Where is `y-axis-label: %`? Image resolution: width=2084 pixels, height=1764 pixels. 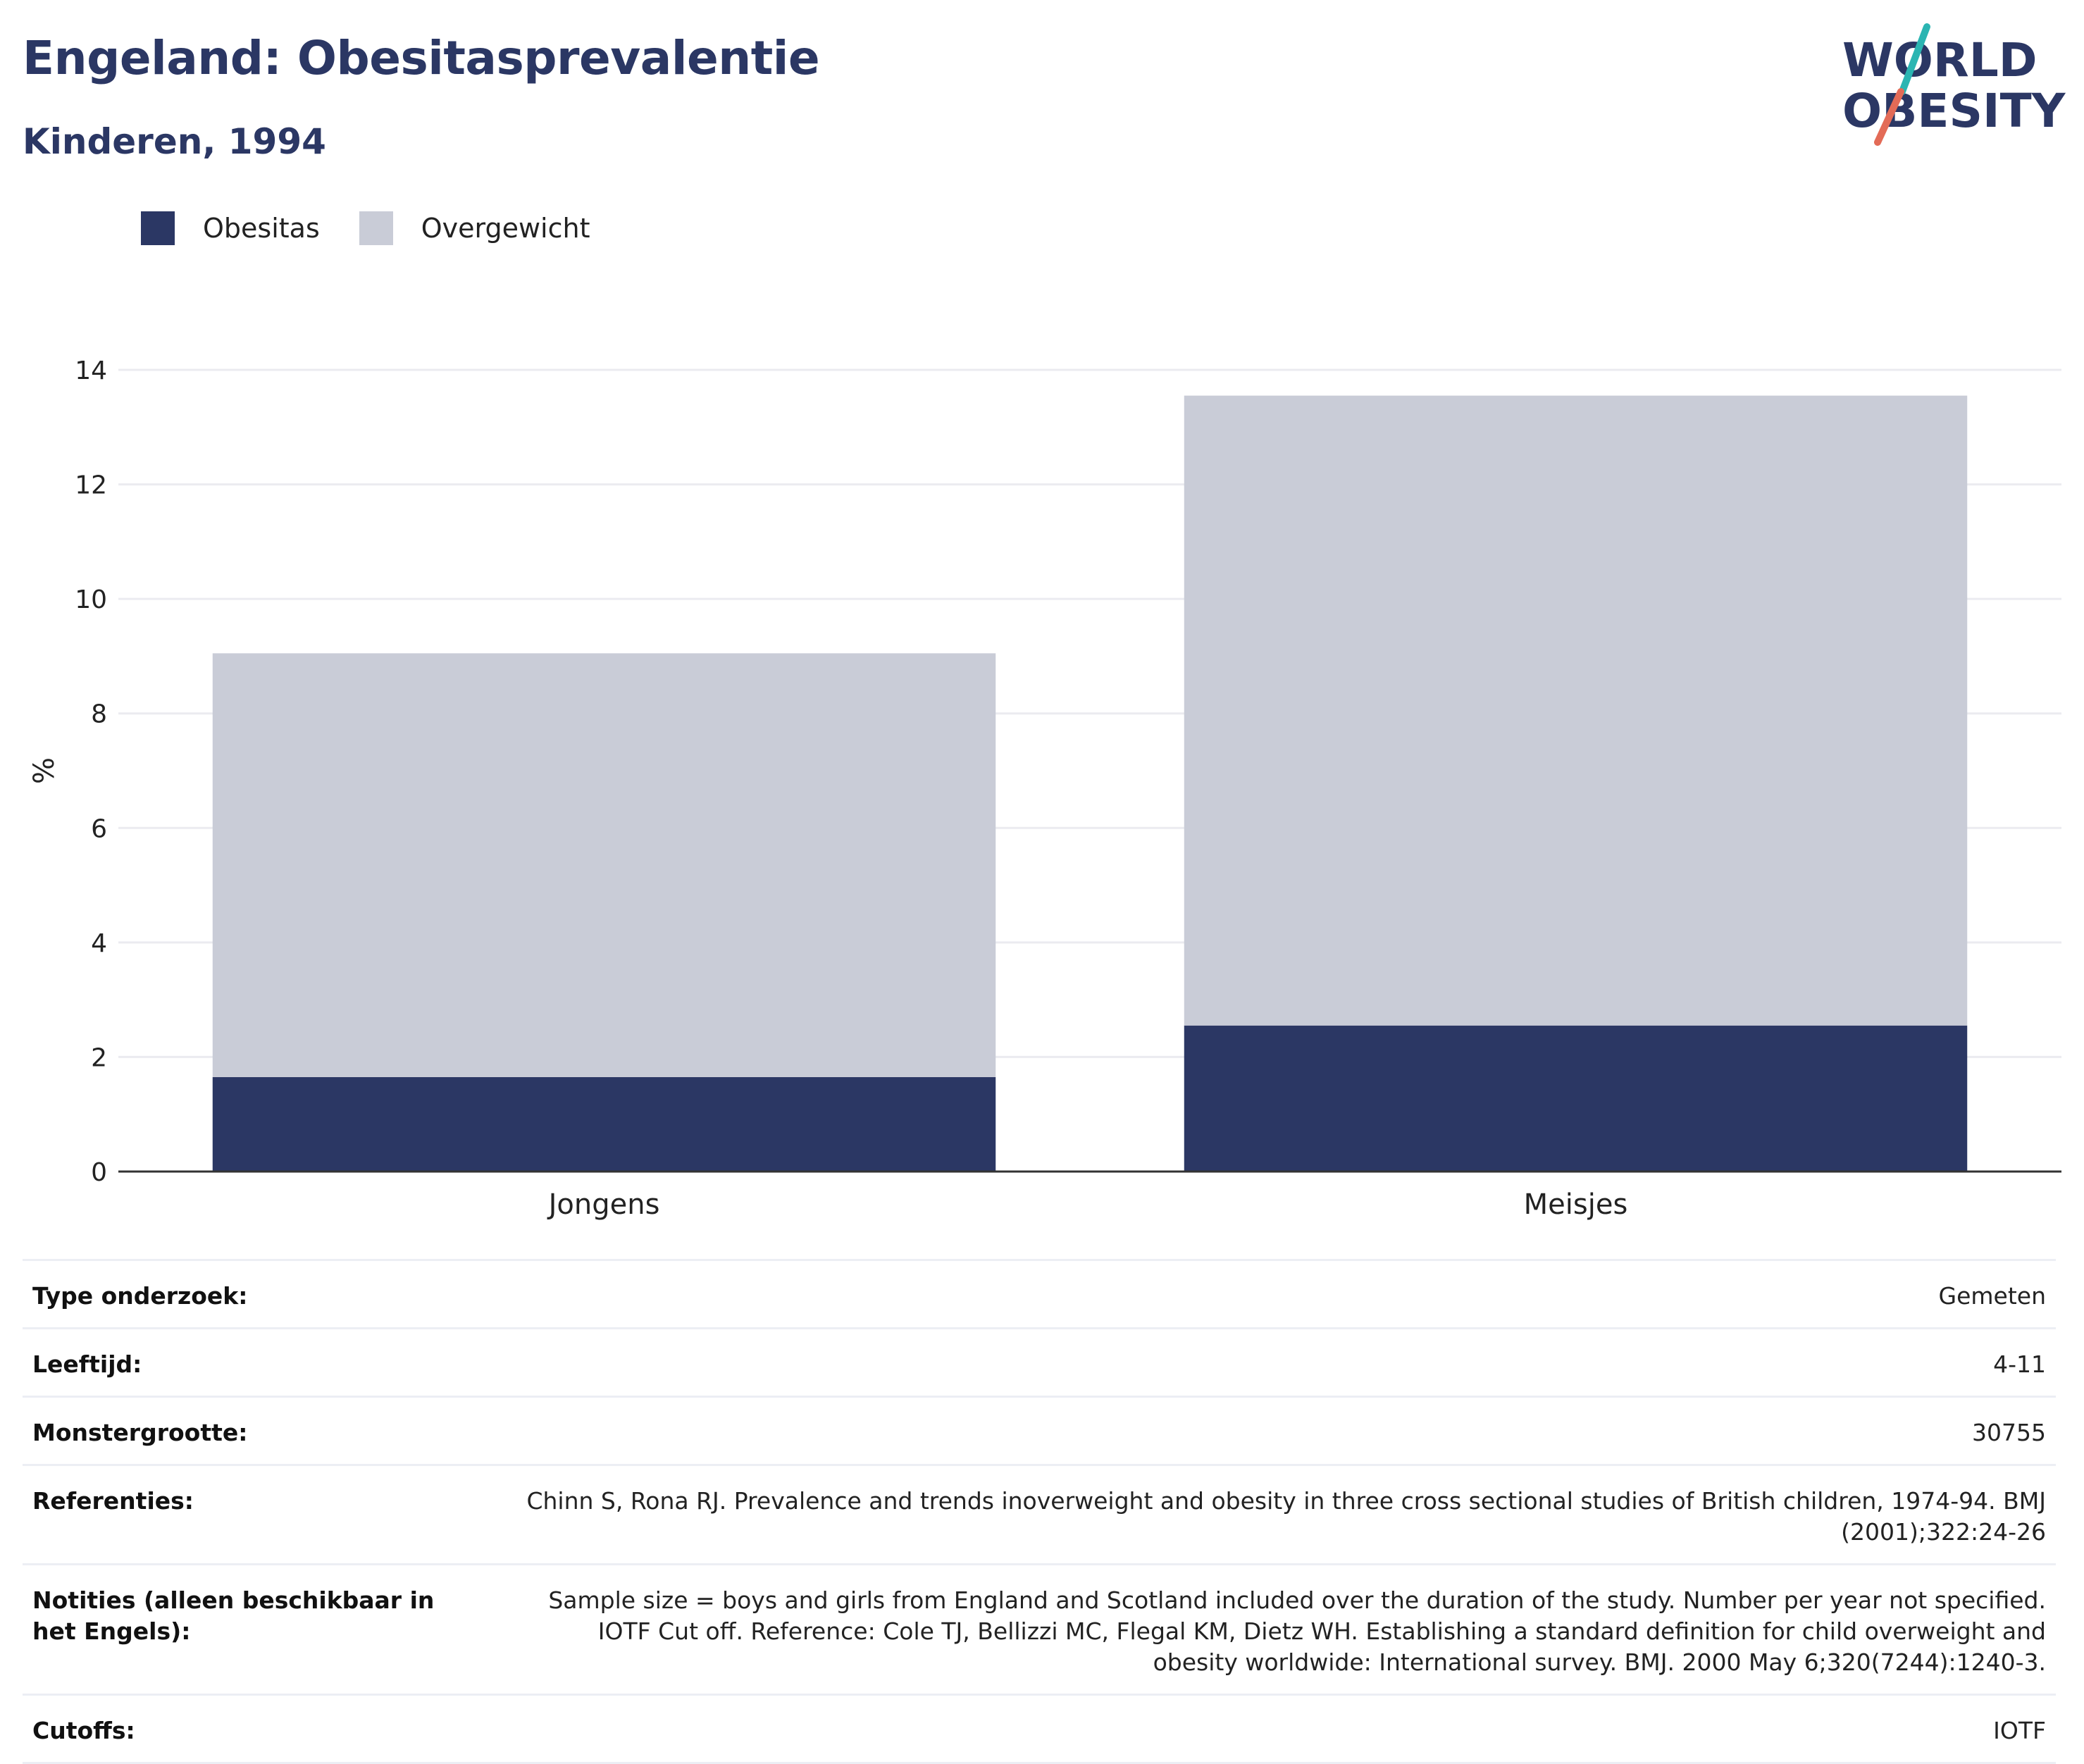
y-axis-label: % is located at coordinates (44, 770).